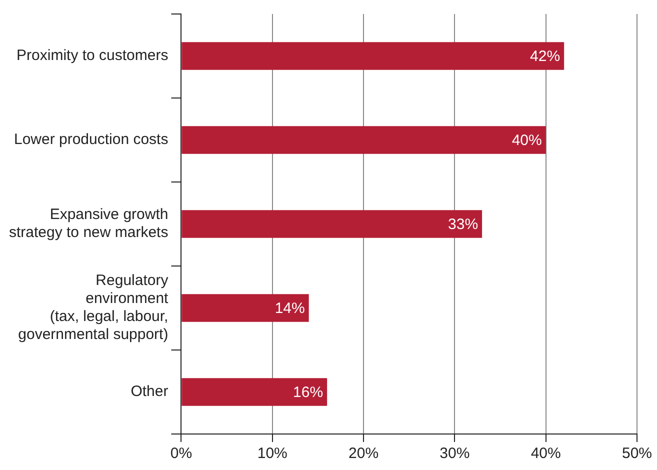 The image size is (657, 470). I want to click on y-tick-label: Proximity to customers, so click(92, 55).